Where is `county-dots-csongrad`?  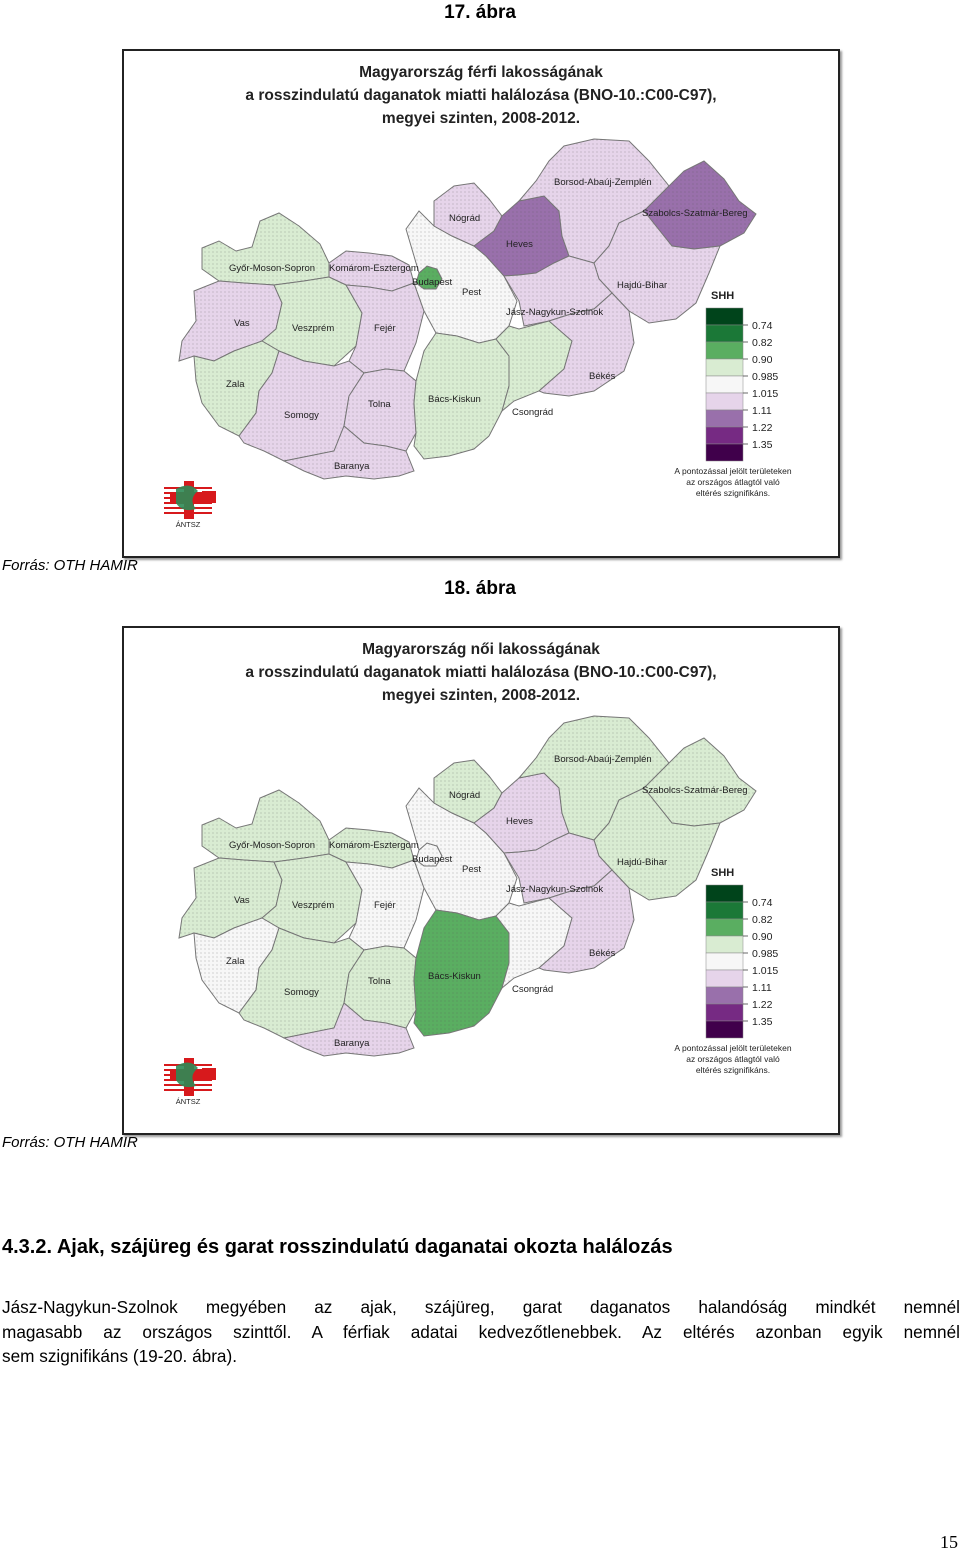 county-dots-csongrad is located at coordinates (534, 366).